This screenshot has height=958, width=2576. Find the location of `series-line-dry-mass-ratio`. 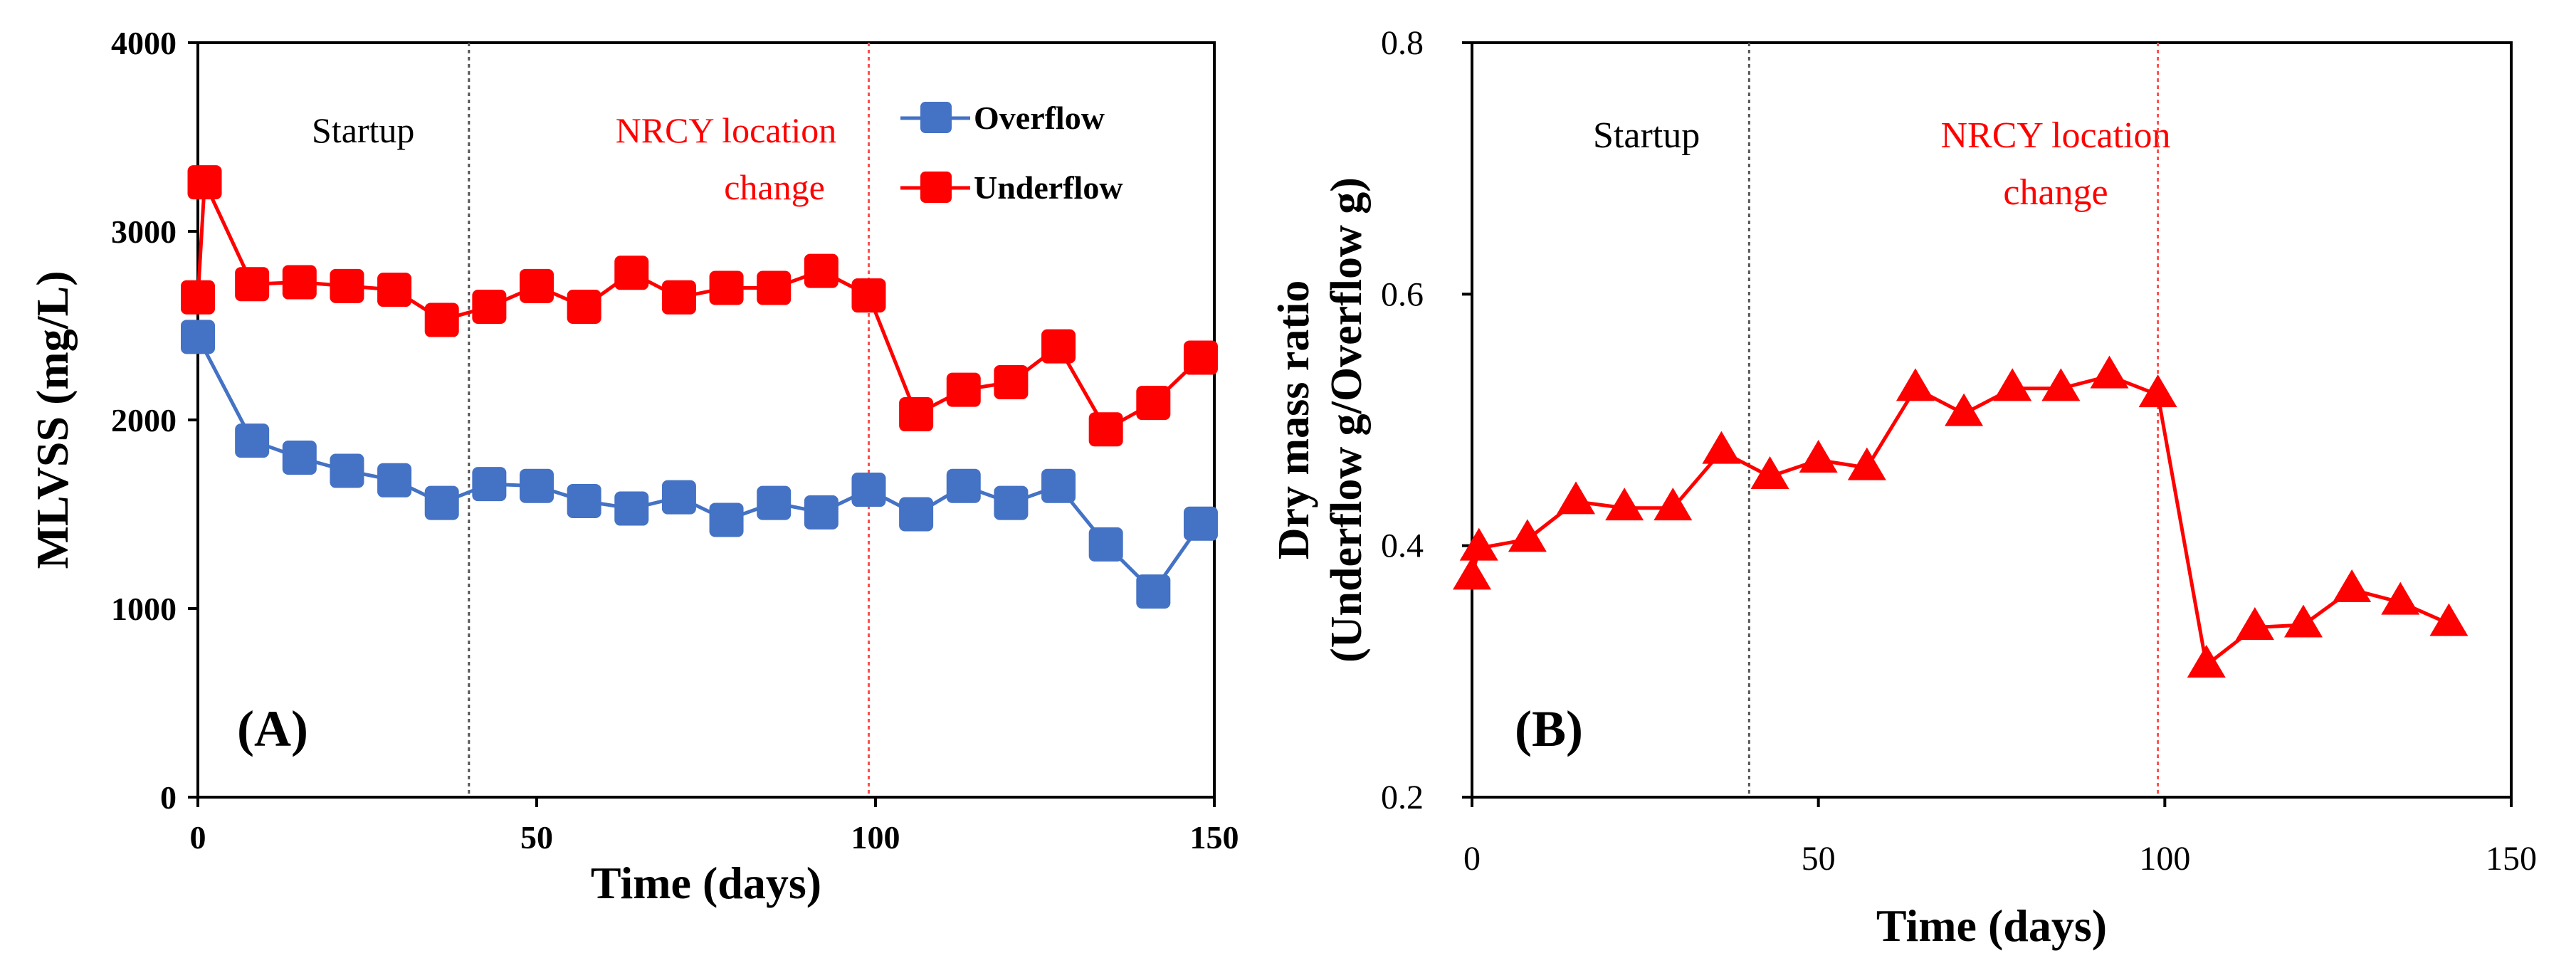

series-line-dry-mass-ratio is located at coordinates (1960, 521).